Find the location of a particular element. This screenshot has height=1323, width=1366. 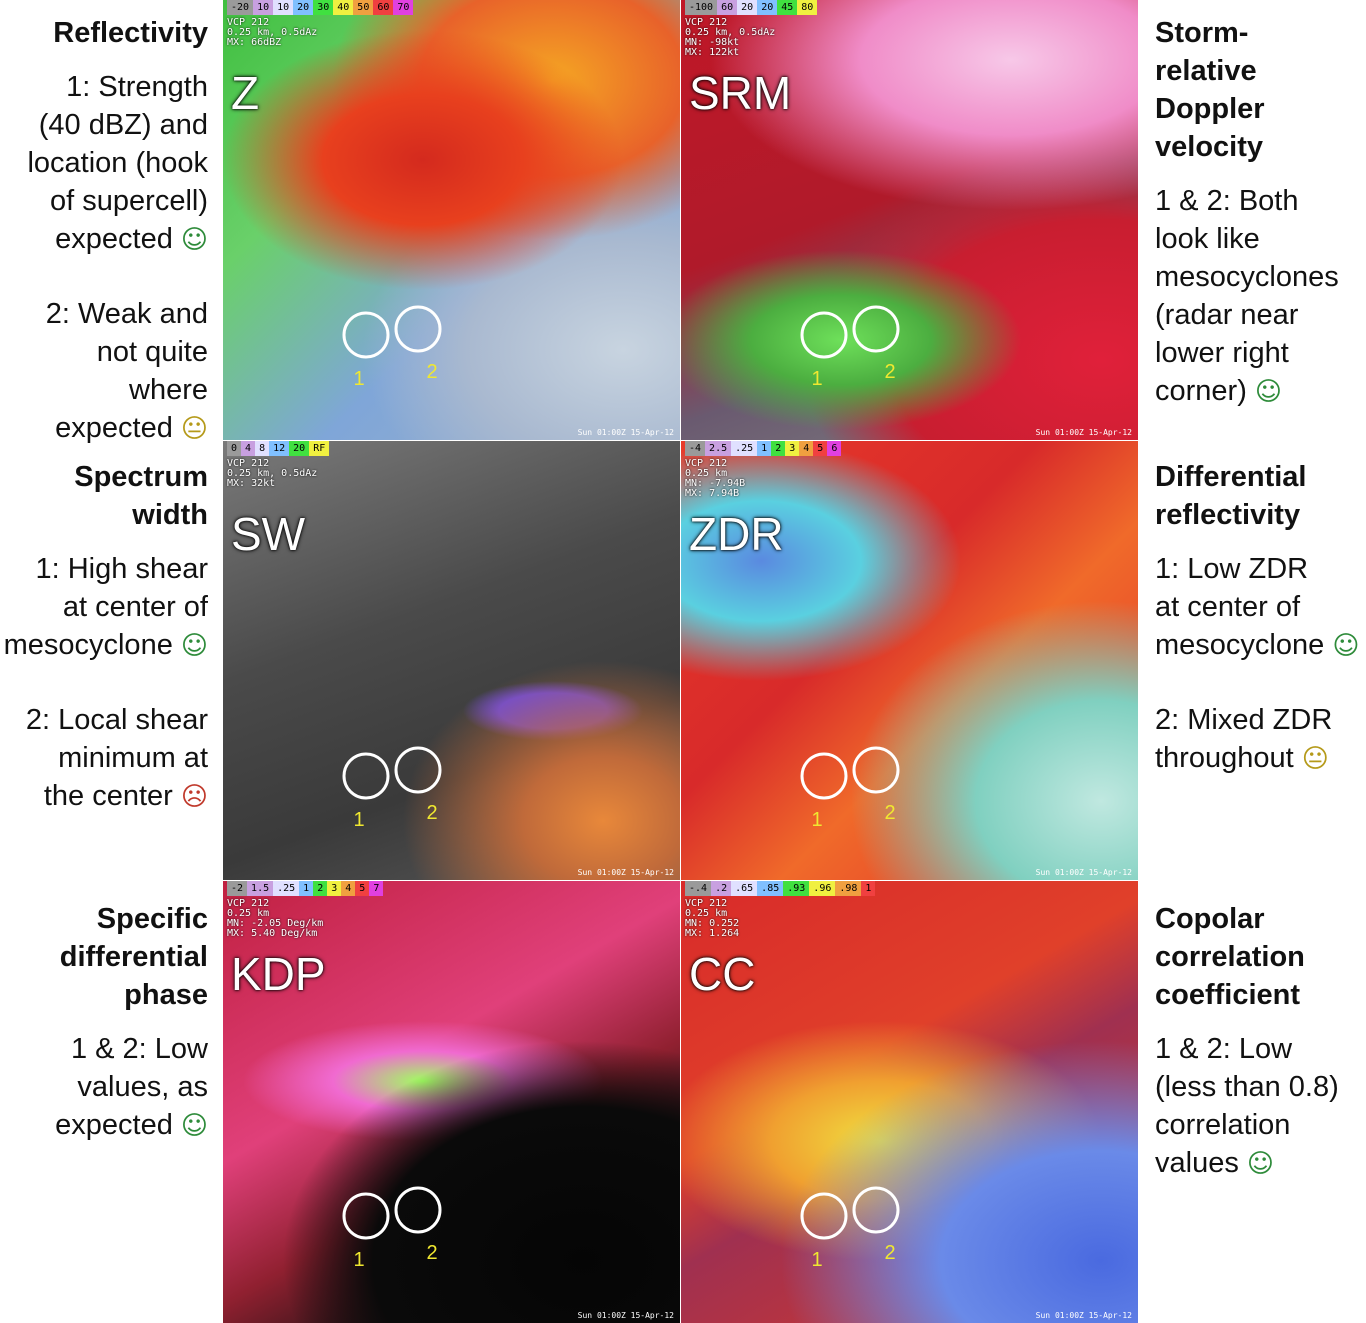

face-icon: ☹ is located at coordinates (194, 797).